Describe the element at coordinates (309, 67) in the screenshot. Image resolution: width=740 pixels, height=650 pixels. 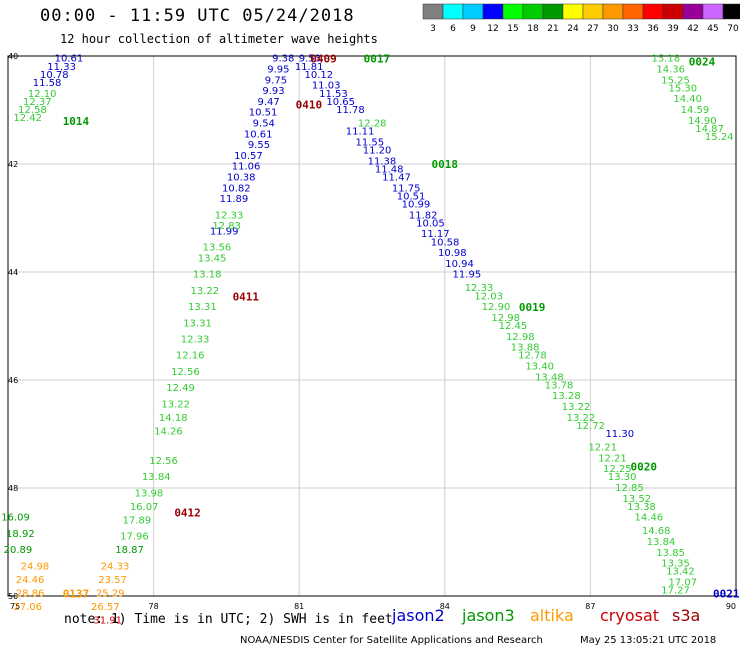
I see `wave-height-point: 11.81` at that location.